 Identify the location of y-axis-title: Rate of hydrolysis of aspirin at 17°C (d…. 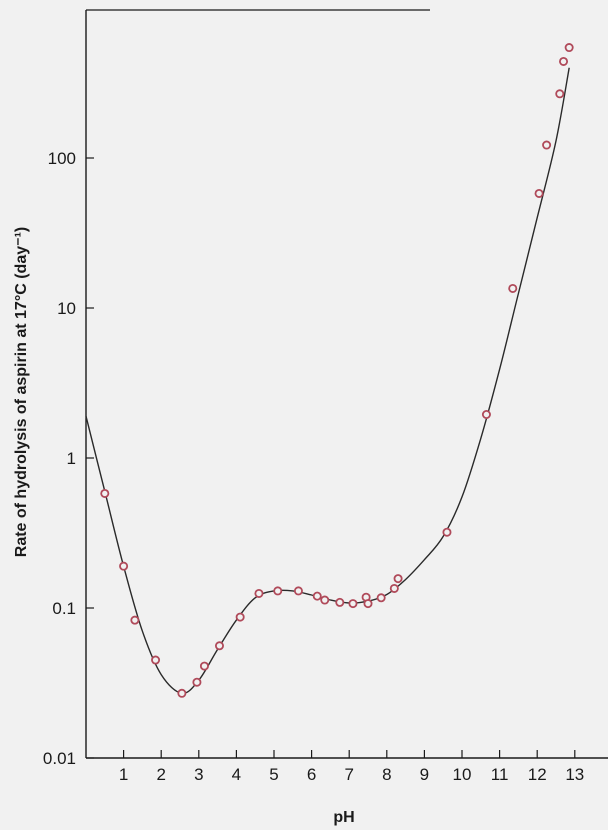
(21, 392).